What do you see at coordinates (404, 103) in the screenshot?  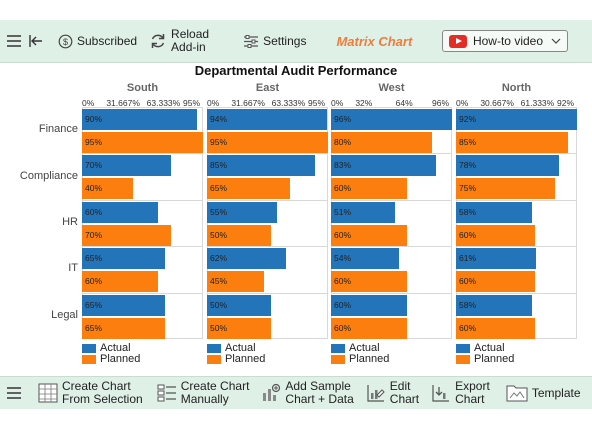 I see `tick-label-west: 64%` at bounding box center [404, 103].